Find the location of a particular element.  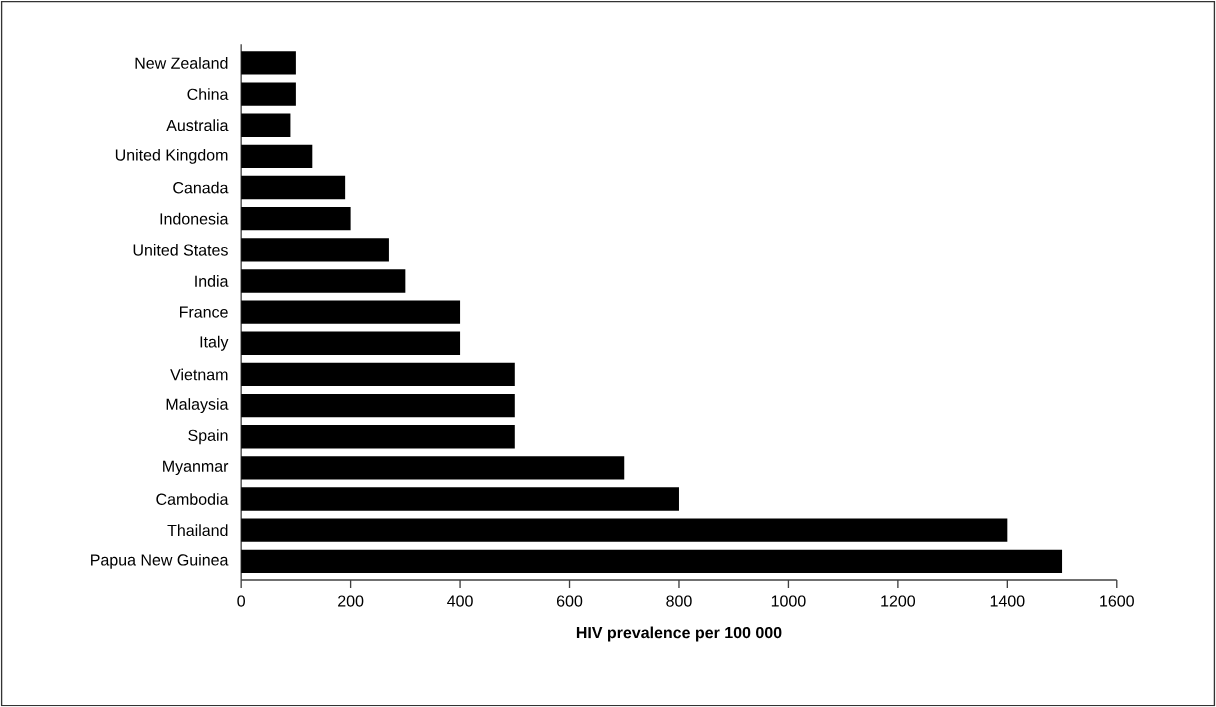

y-tick-label: Spain is located at coordinates (208, 437).